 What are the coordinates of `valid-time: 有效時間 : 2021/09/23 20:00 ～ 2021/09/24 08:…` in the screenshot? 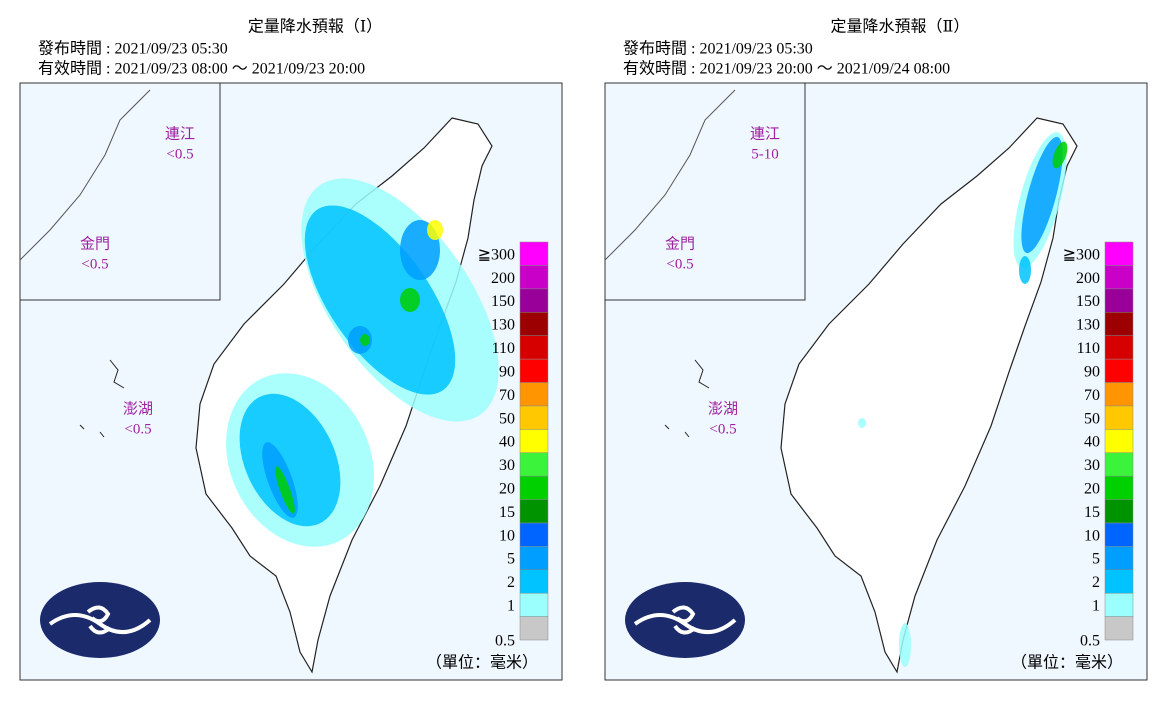 It's located at (786, 69).